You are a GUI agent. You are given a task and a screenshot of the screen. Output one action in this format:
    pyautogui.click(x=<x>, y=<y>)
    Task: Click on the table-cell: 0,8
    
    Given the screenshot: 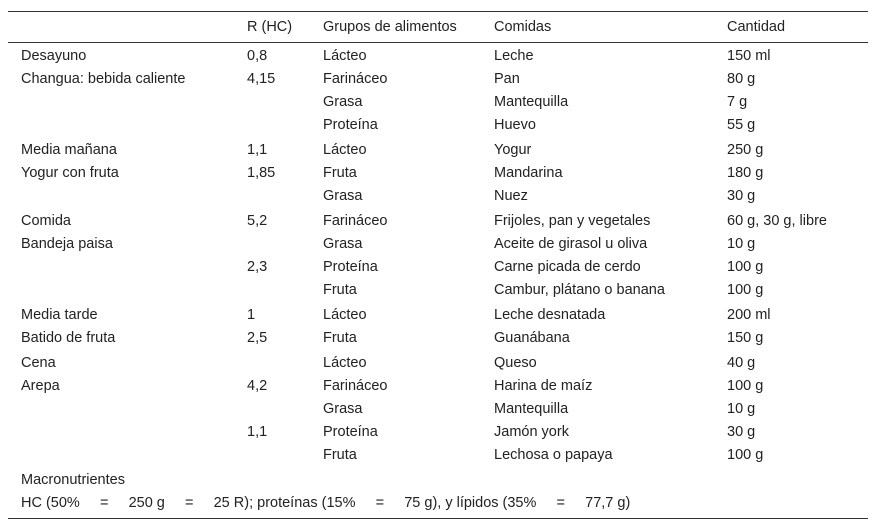 What is the action you would take?
    pyautogui.click(x=257, y=56)
    